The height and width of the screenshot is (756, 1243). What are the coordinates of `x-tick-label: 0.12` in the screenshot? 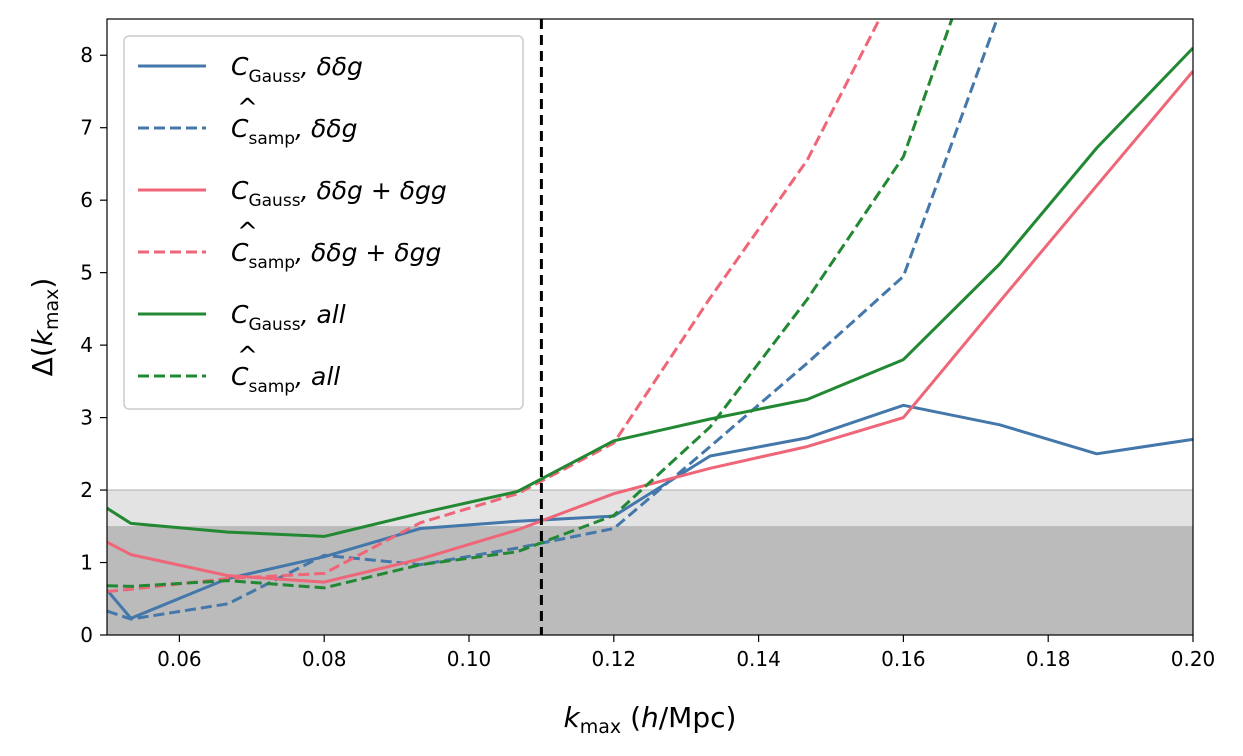 It's located at (614, 659).